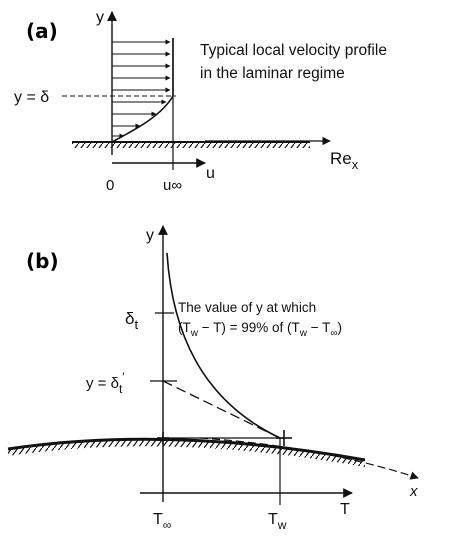 Image resolution: width=474 pixels, height=539 pixels. Describe the element at coordinates (221, 409) in the screenshot. I see `panel-b-tangent-line` at that location.